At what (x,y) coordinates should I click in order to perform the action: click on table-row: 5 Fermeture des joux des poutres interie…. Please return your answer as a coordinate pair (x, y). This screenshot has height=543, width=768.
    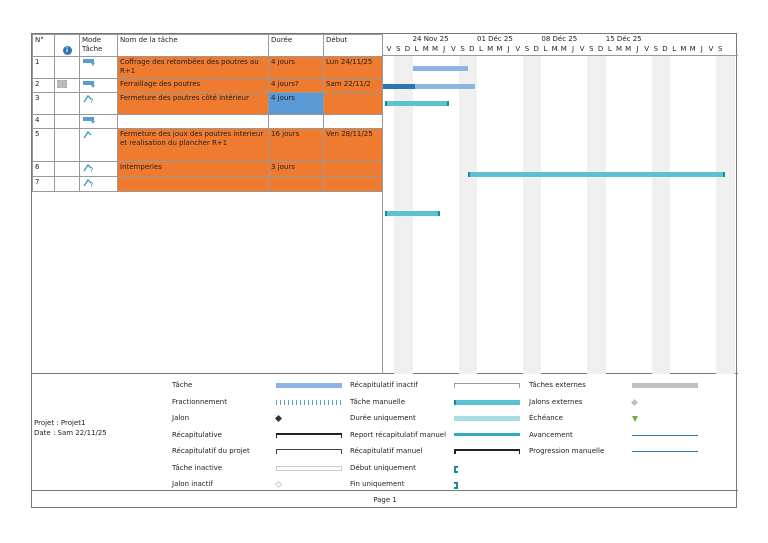
    Looking at the image, I should click on (207, 145).